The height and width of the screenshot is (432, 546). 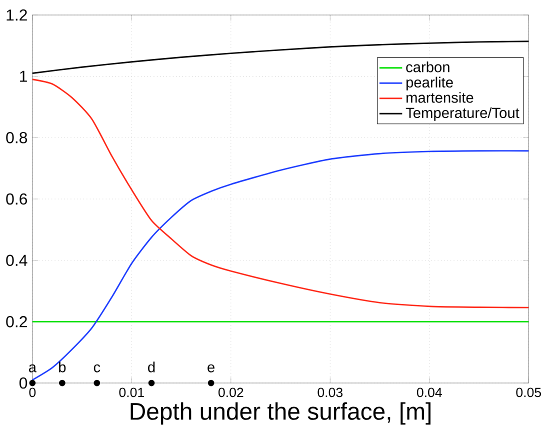 I want to click on annotation: d, so click(x=151, y=367).